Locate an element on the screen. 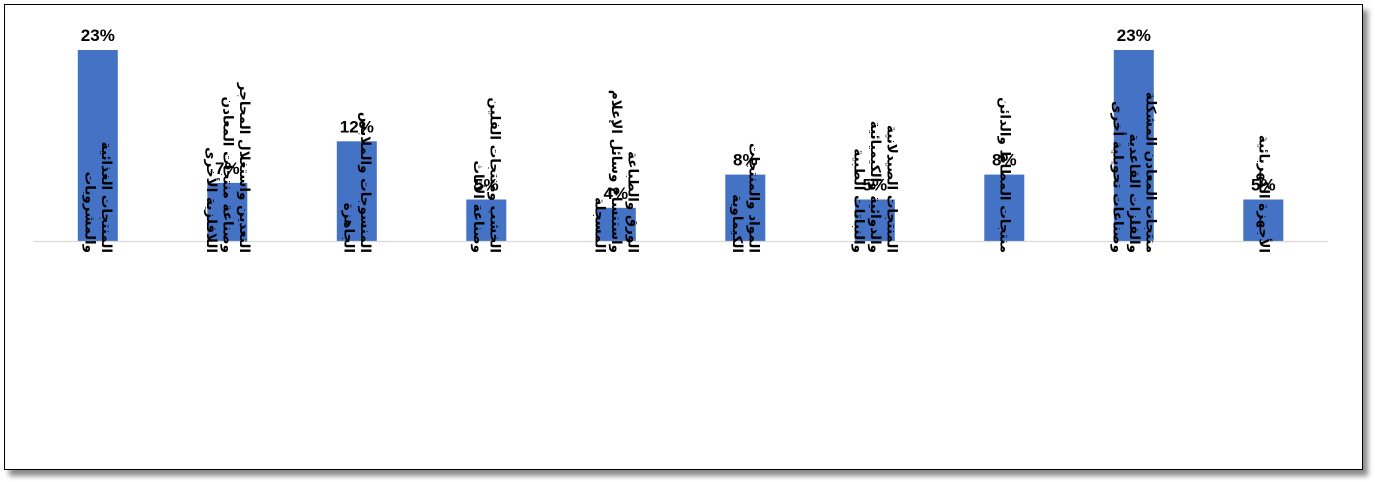  category-label-line: والدوائية والكيميائية is located at coordinates (875, 187).